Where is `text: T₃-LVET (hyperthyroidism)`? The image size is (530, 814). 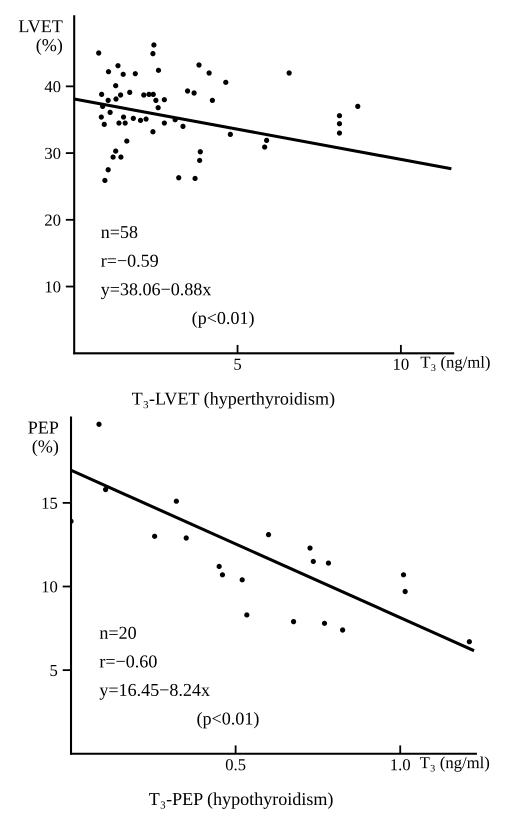 text: T₃-LVET (hyperthyroidism) is located at coordinates (233, 400).